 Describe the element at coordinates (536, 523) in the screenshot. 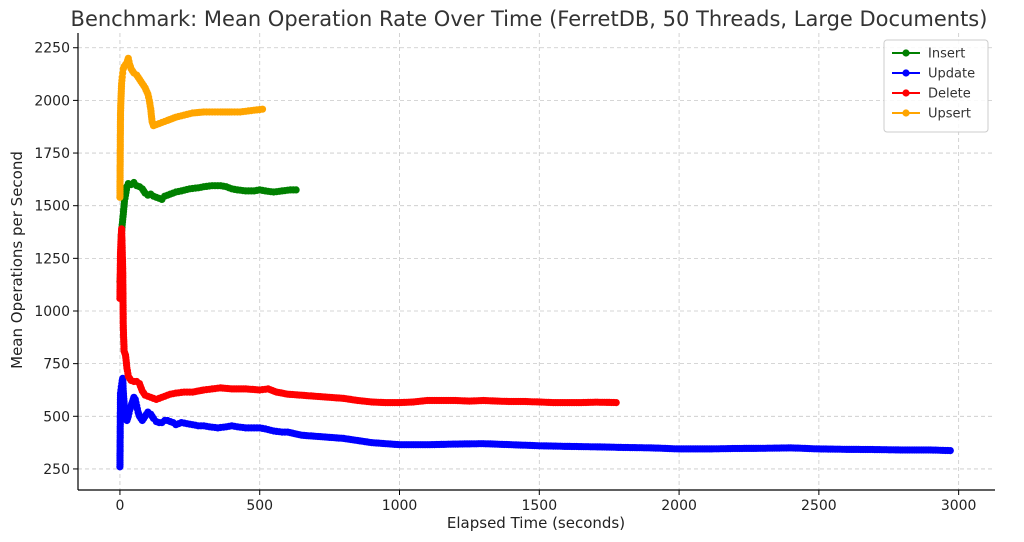

I see `x-axis-label: Elapsed Time (seconds)` at that location.